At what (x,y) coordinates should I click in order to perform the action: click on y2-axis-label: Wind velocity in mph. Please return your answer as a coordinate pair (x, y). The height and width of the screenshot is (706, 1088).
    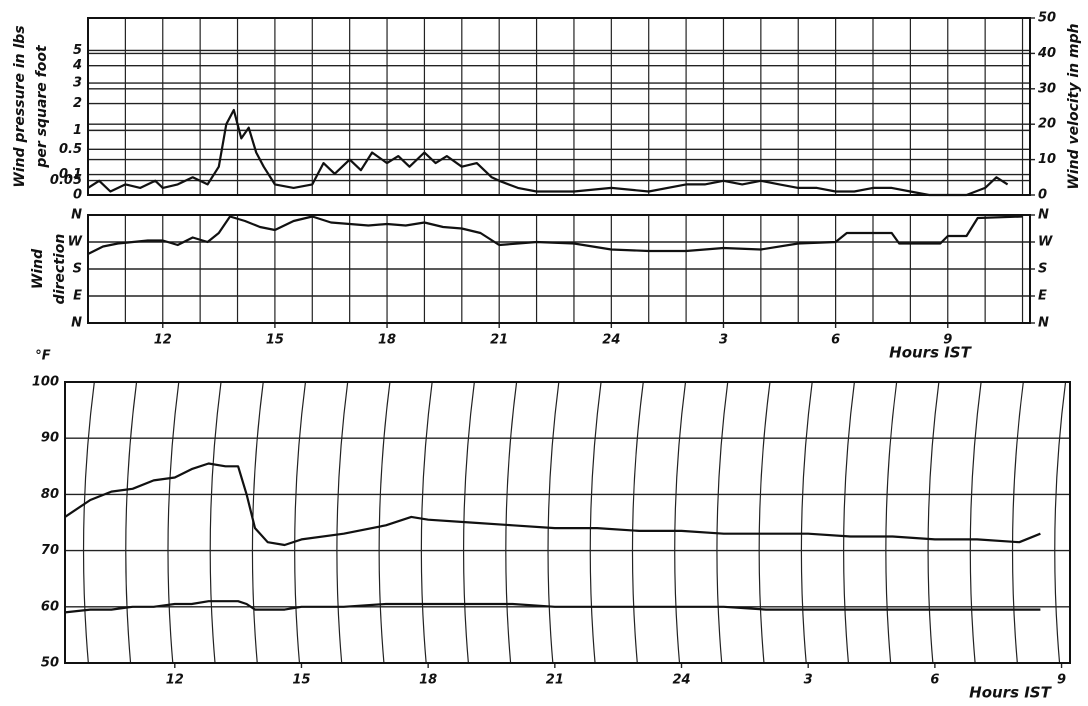
    Looking at the image, I should click on (1074, 106).